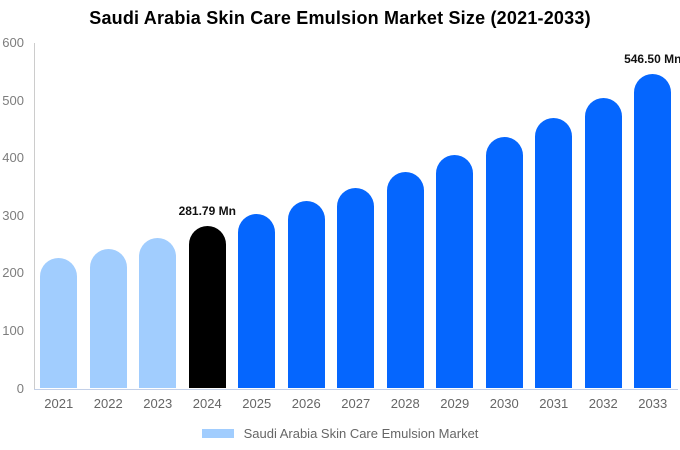 The height and width of the screenshot is (450, 680). I want to click on legend-swatch, so click(217, 433).